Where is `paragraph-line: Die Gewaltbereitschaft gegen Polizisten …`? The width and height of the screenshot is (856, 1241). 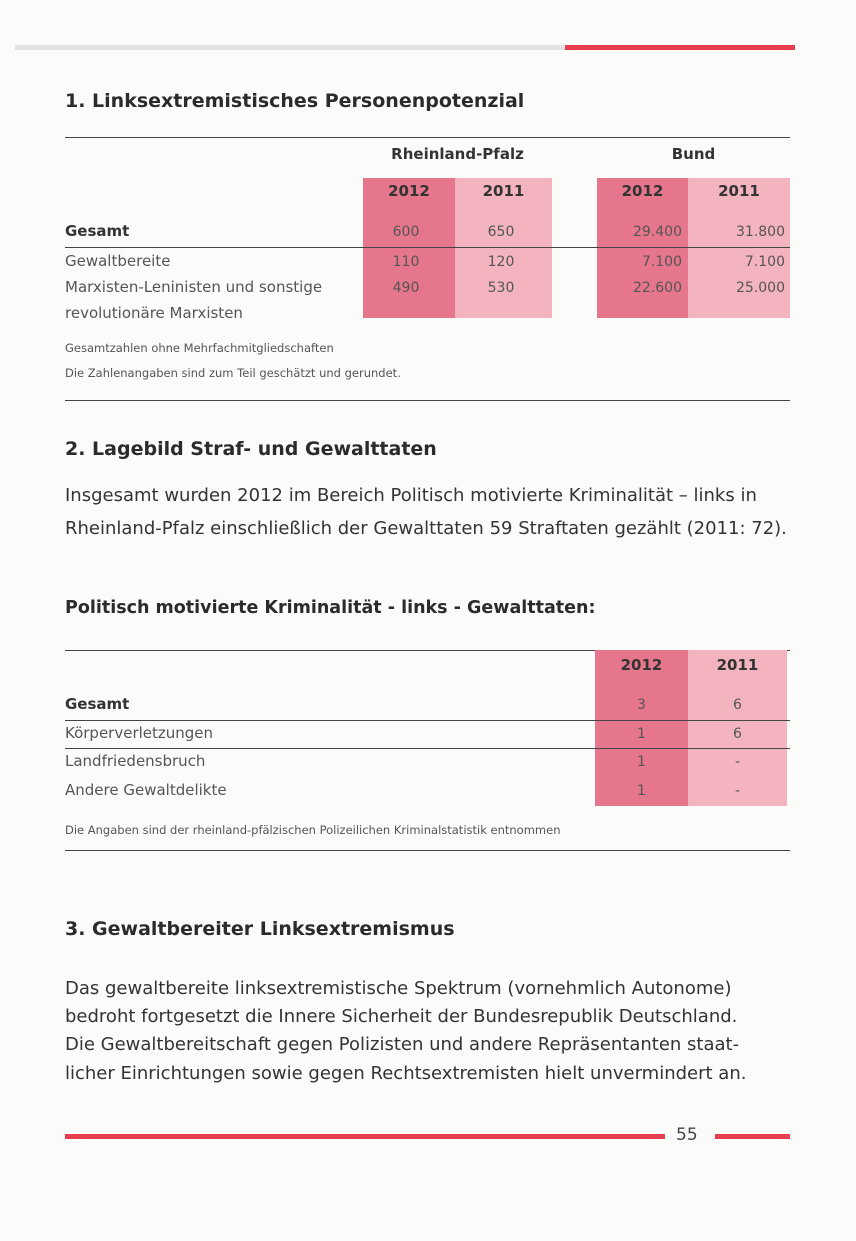
paragraph-line: Die Gewaltbereitschaft gegen Polizisten … is located at coordinates (402, 1044).